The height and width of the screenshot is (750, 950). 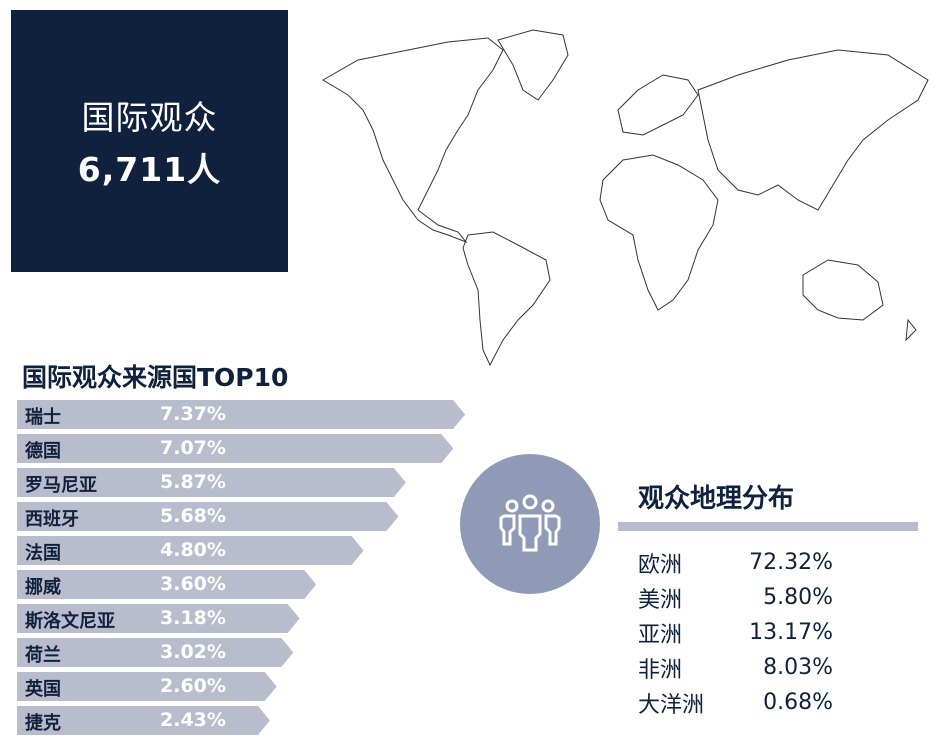 I want to click on international-visitors-card: 国际观众 6,711人, so click(x=149, y=141).